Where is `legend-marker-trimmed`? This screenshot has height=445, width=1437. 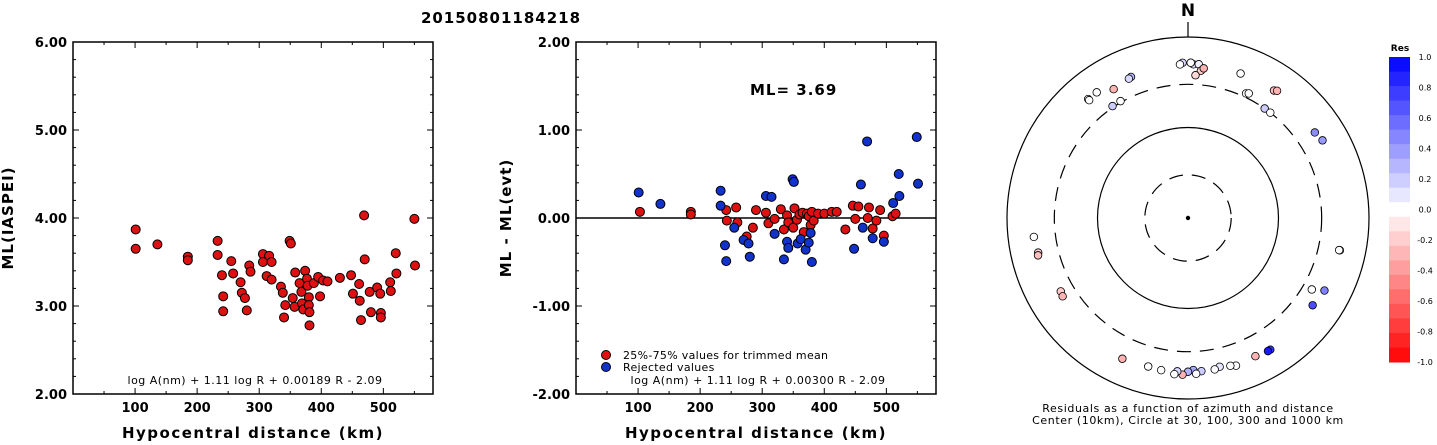 legend-marker-trimmed is located at coordinates (606, 355).